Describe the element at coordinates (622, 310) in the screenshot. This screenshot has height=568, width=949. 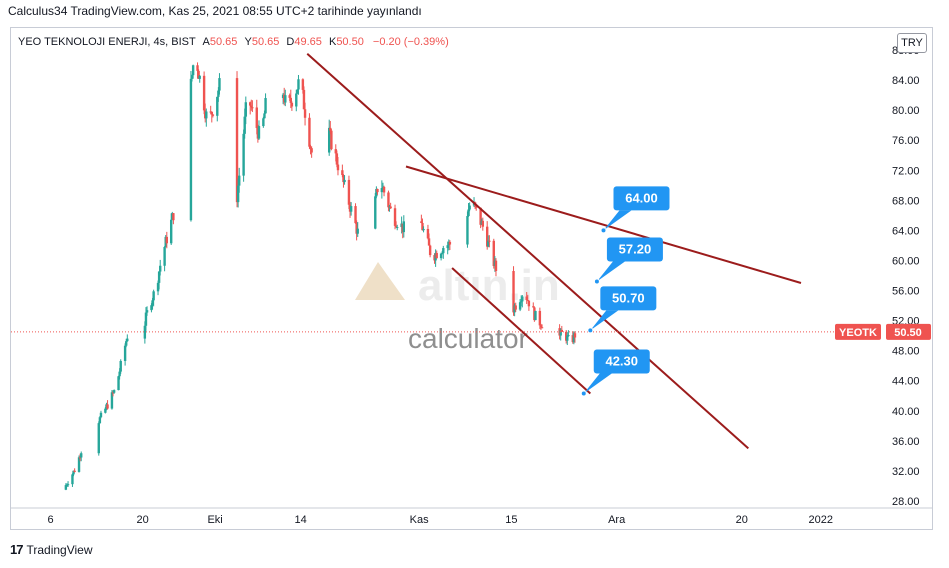
I see `price-callout: 50.70` at that location.